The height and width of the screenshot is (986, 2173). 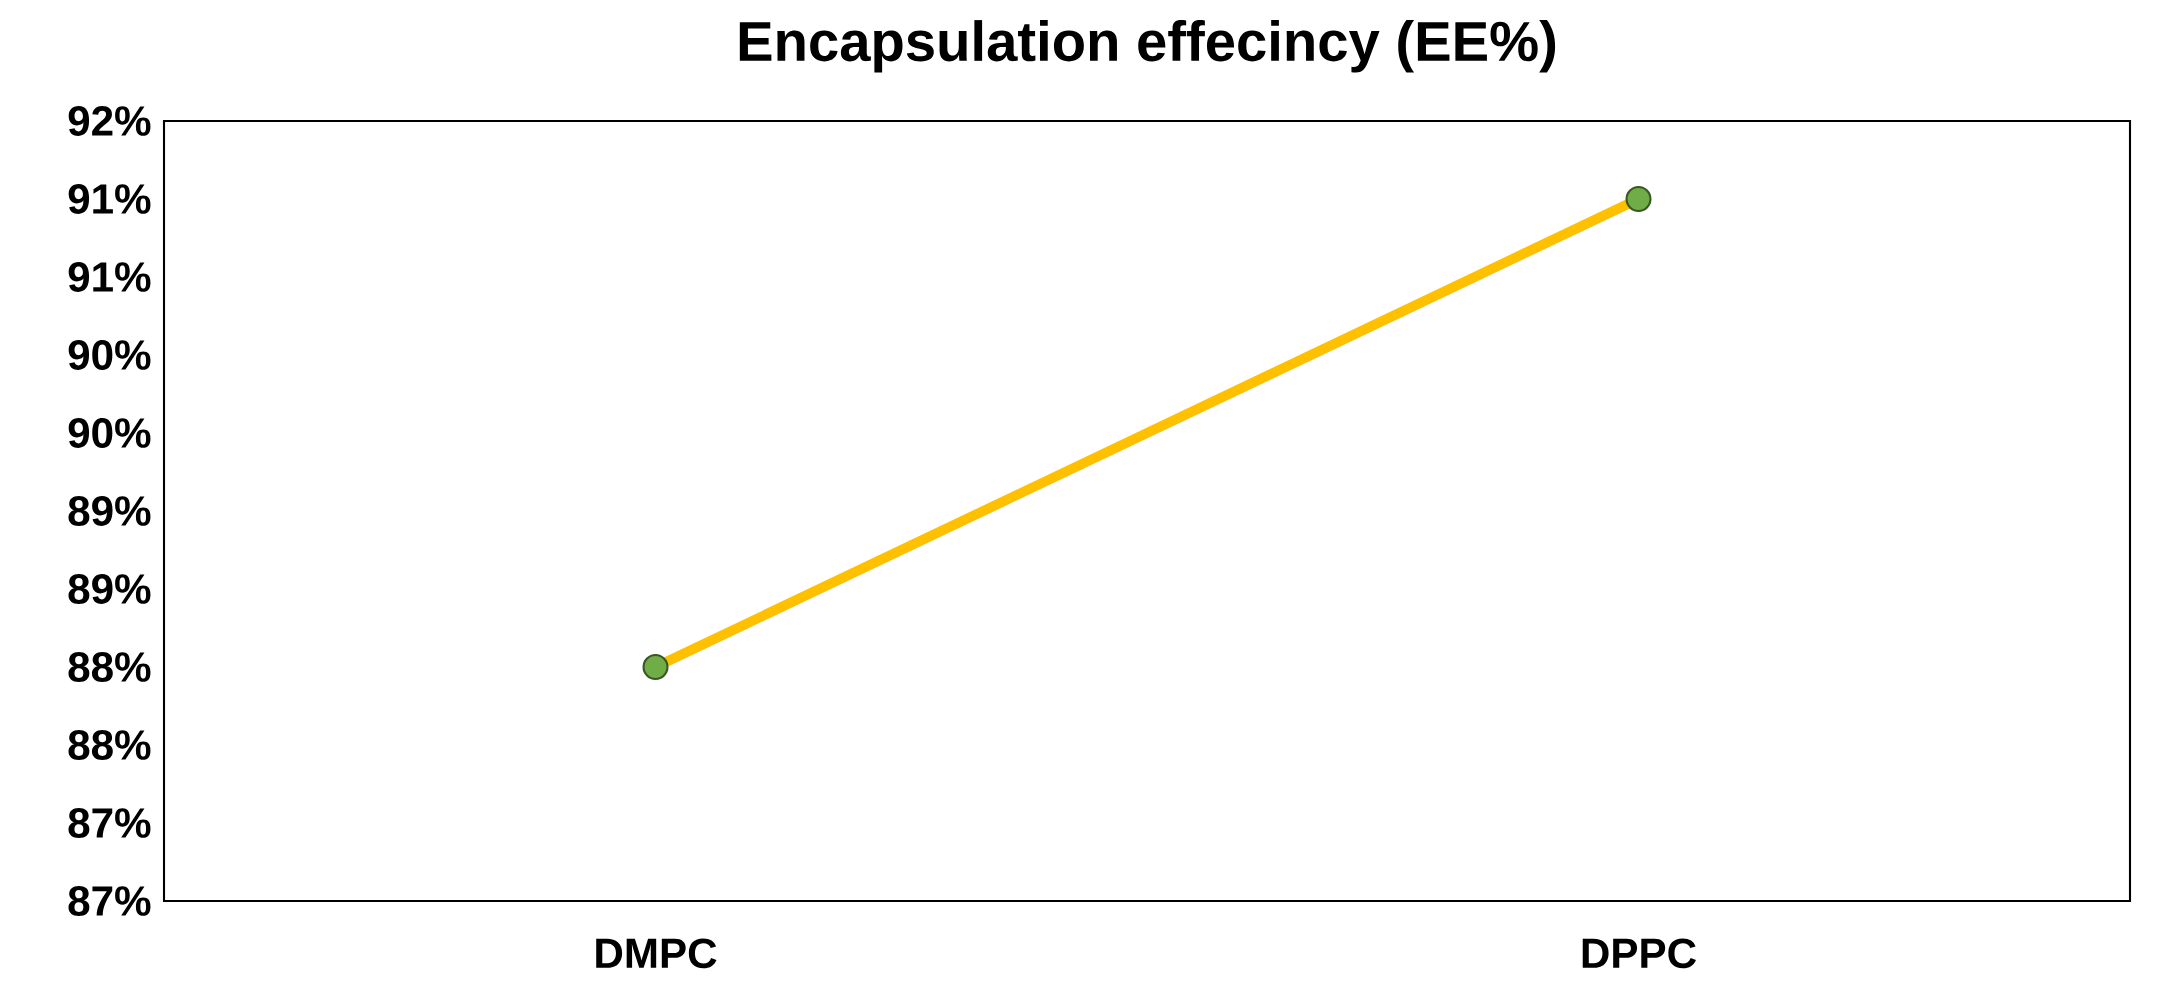 I want to click on chart-title: Encapsulation effecincy (EE%), so click(x=1147, y=46).